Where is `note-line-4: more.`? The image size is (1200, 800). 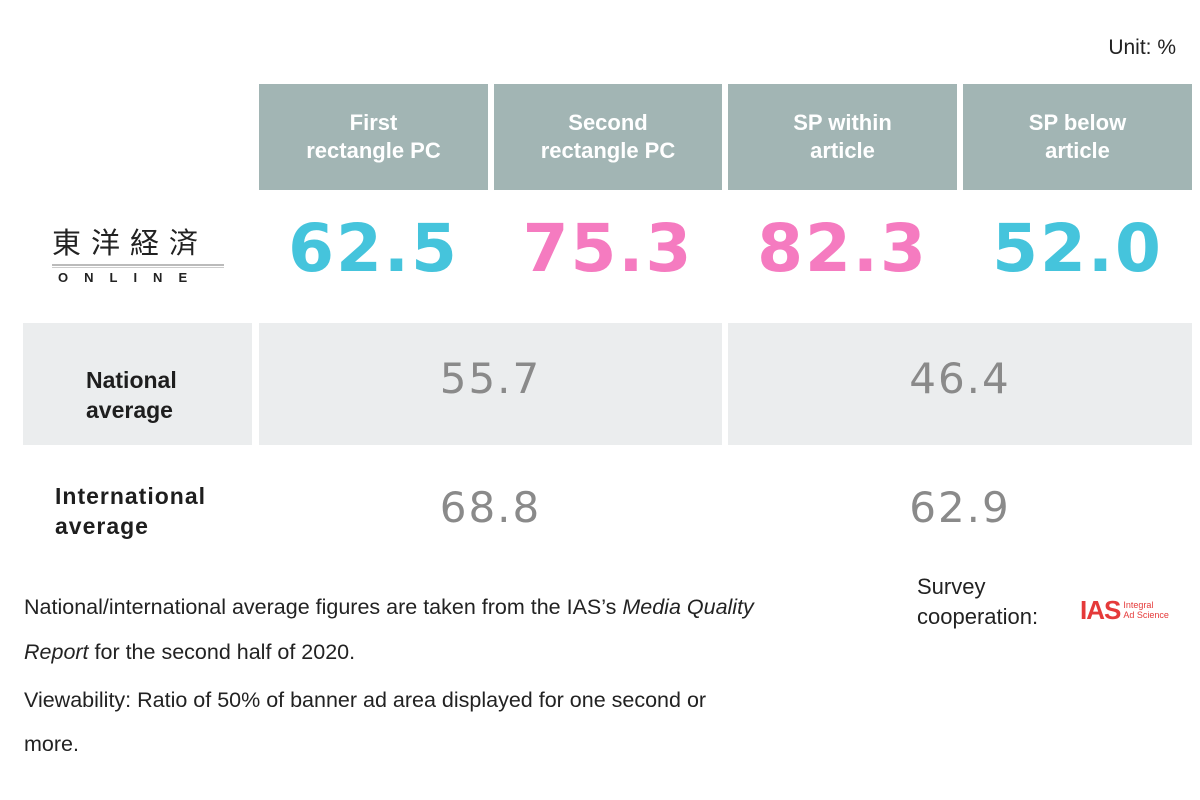 note-line-4: more. is located at coordinates (51, 744).